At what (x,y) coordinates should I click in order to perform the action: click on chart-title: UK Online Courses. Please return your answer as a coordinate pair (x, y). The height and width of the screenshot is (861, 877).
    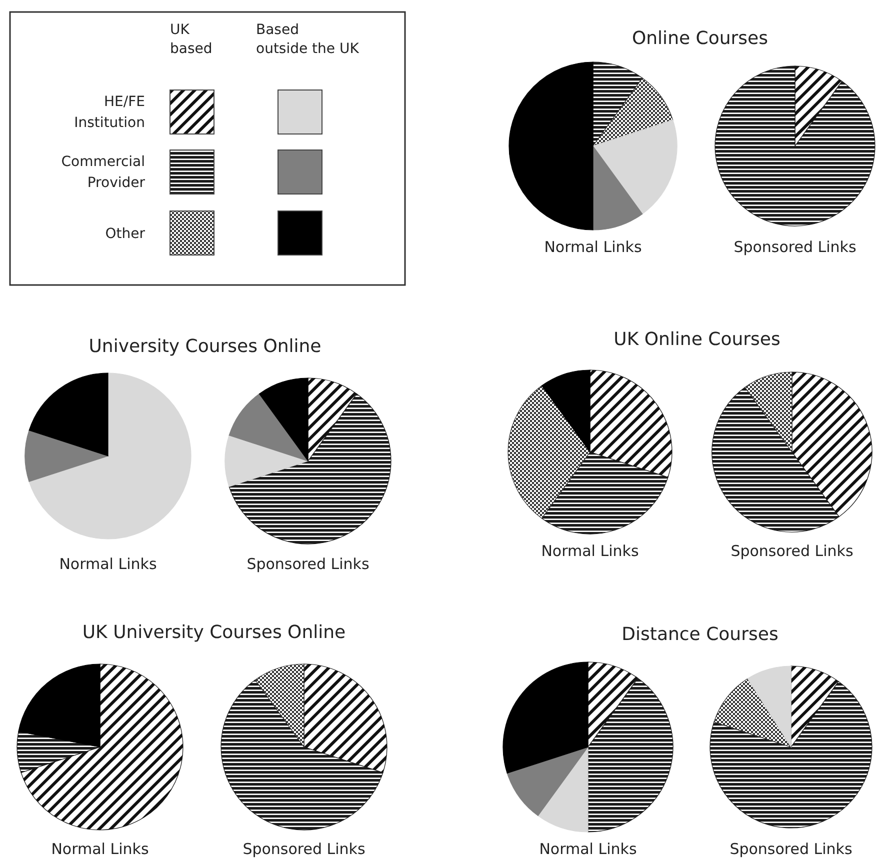
    Looking at the image, I should click on (697, 339).